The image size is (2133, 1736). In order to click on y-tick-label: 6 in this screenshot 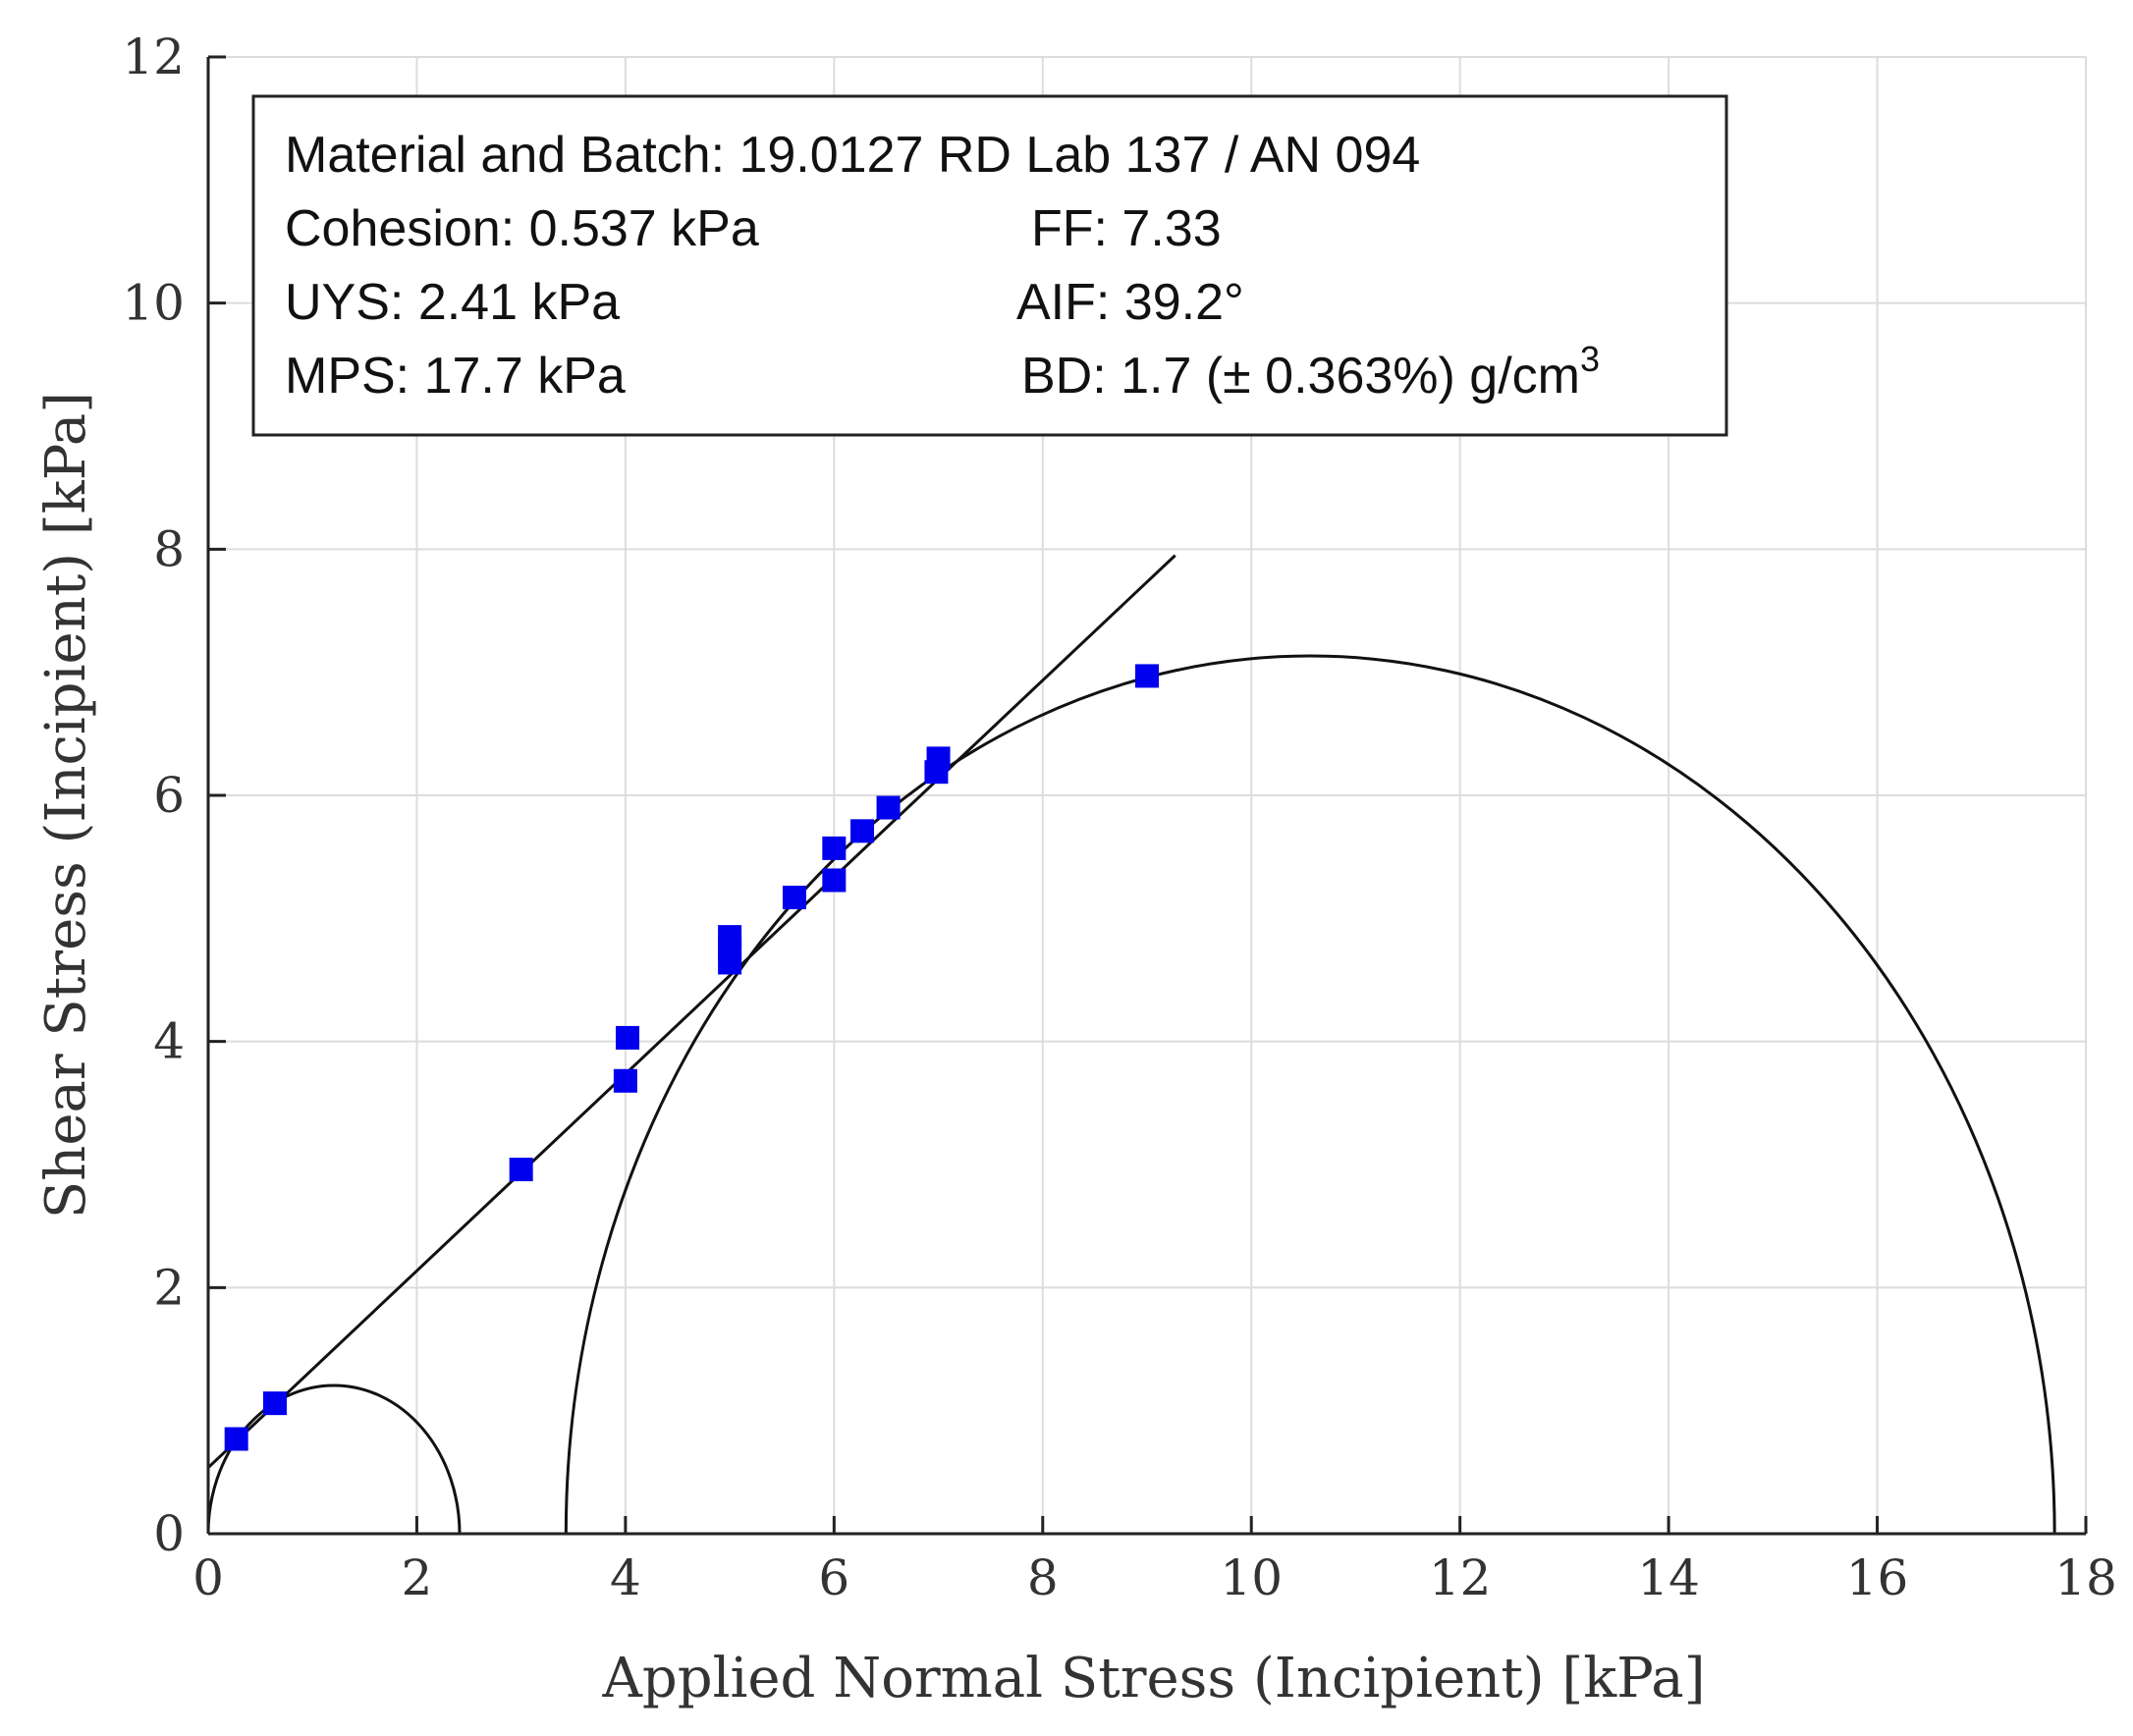, I will do `click(169, 795)`.